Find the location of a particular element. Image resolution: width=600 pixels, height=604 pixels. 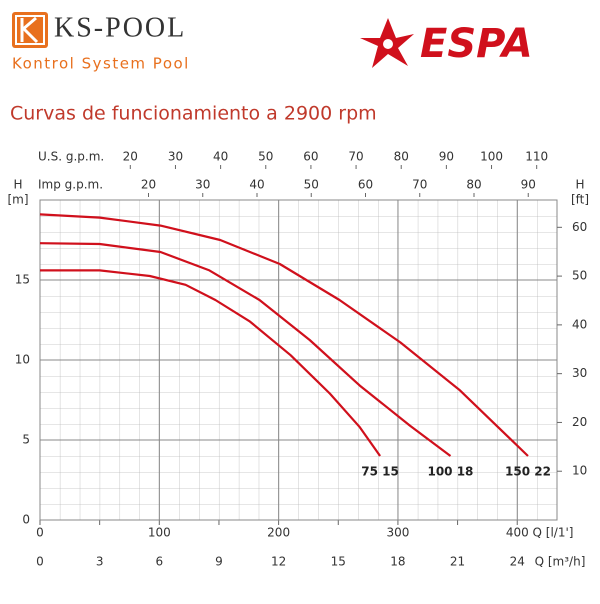

top-tick-label: 110 is located at coordinates (536, 157).